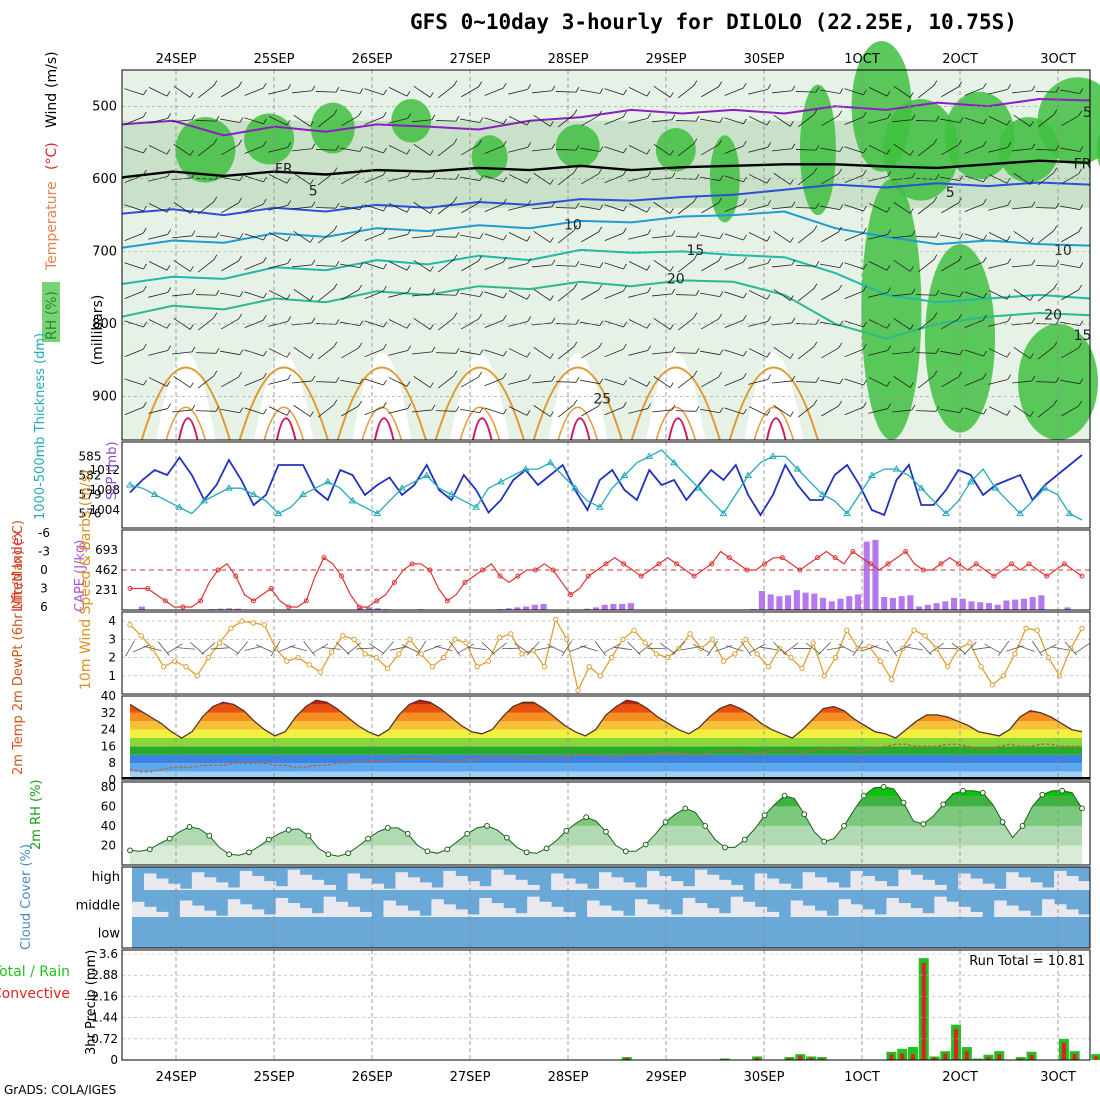 The height and width of the screenshot is (1100, 1100). Describe the element at coordinates (44, 552) in the screenshot. I see `li-tick-label: -3` at that location.